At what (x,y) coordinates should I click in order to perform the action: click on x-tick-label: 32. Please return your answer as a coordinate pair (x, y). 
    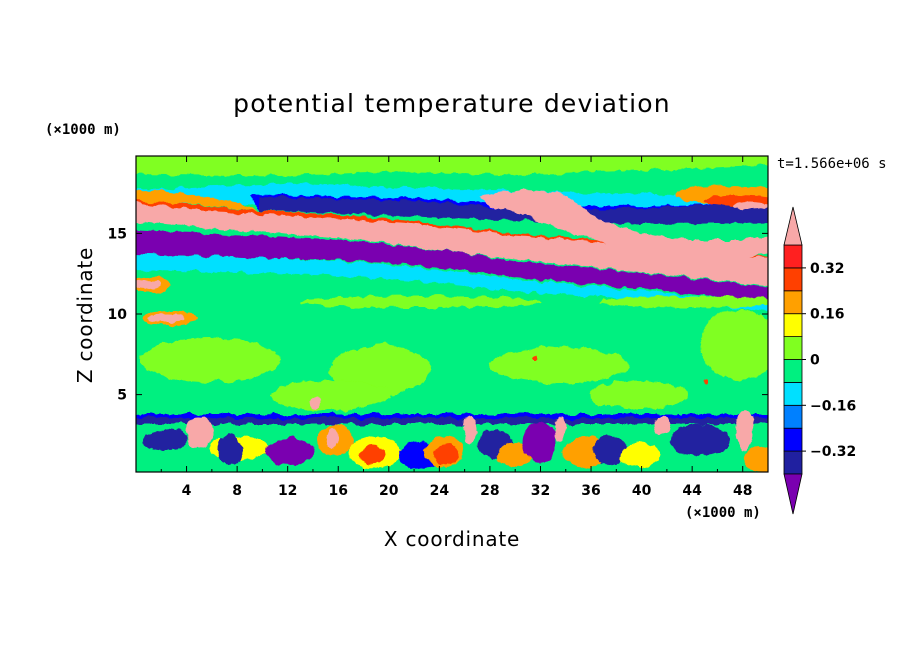
    Looking at the image, I should click on (540, 491).